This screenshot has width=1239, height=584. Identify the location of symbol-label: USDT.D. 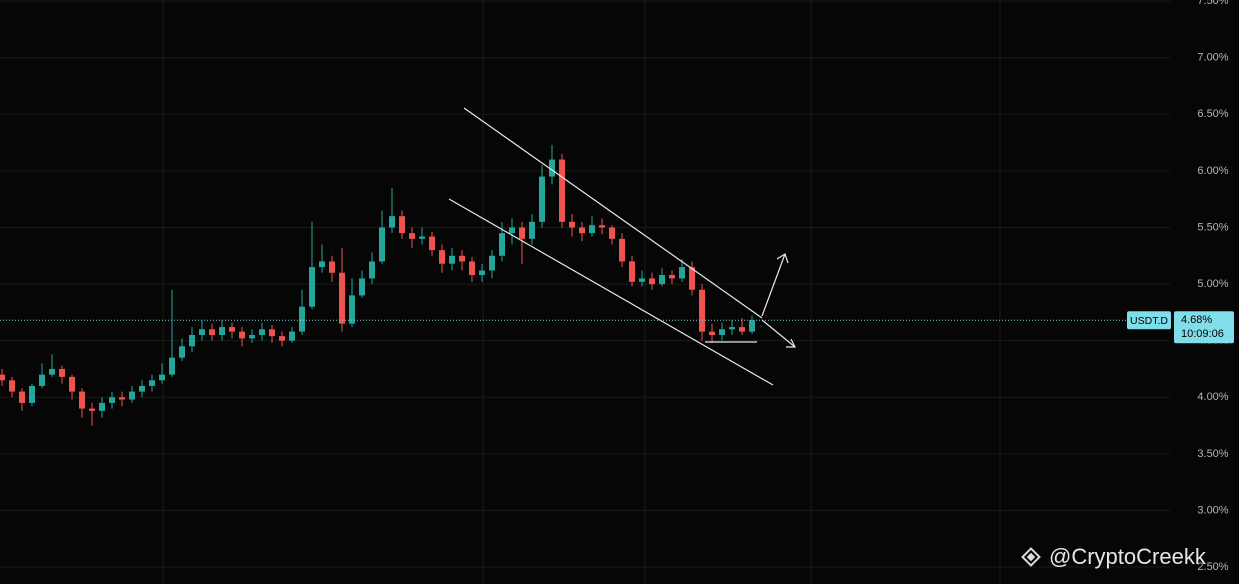
(1149, 321).